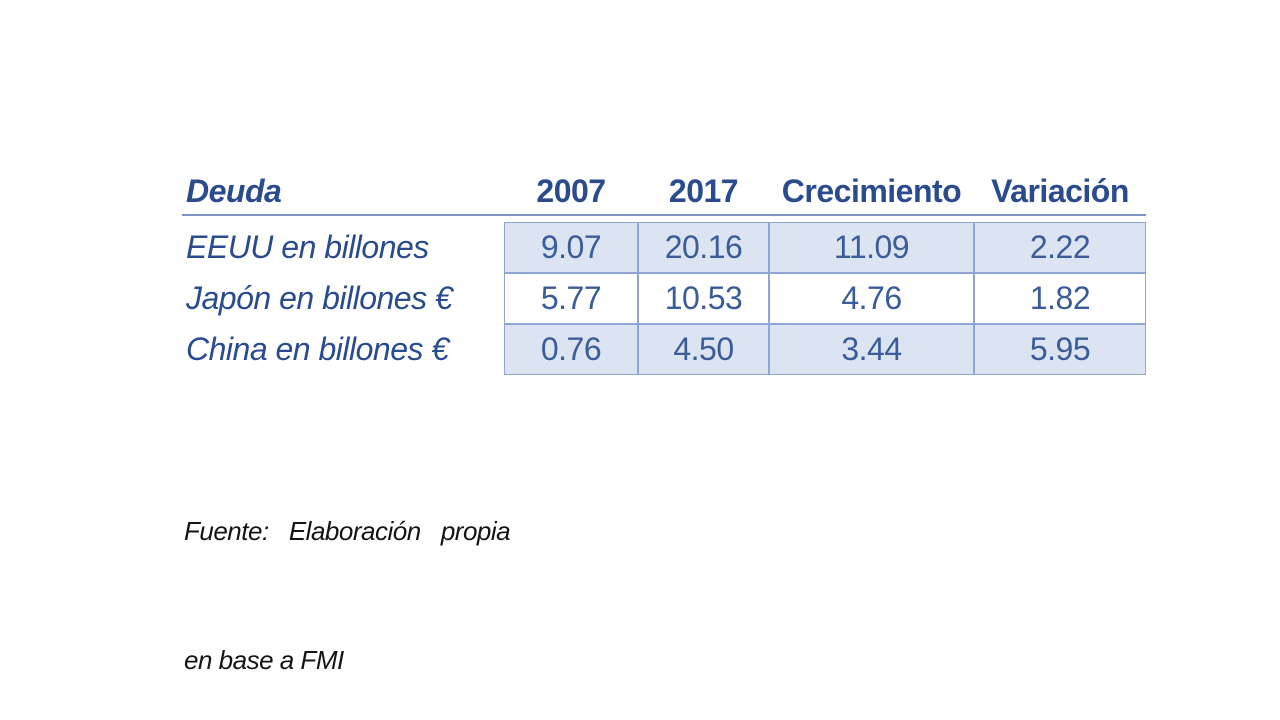 The width and height of the screenshot is (1280, 720). Describe the element at coordinates (343, 349) in the screenshot. I see `row-label-china: China en billones €` at that location.